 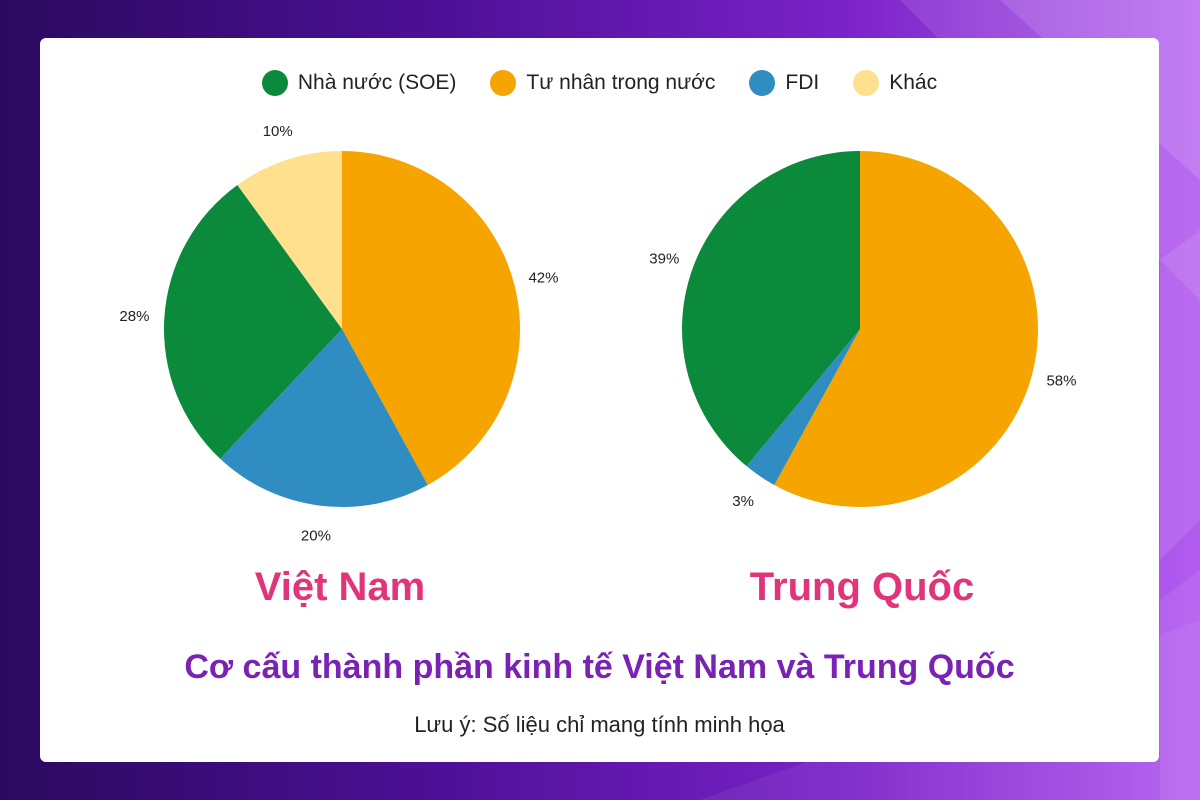 What do you see at coordinates (278, 131) in the screenshot?
I see `pie-label-vietnam-3: 10%` at bounding box center [278, 131].